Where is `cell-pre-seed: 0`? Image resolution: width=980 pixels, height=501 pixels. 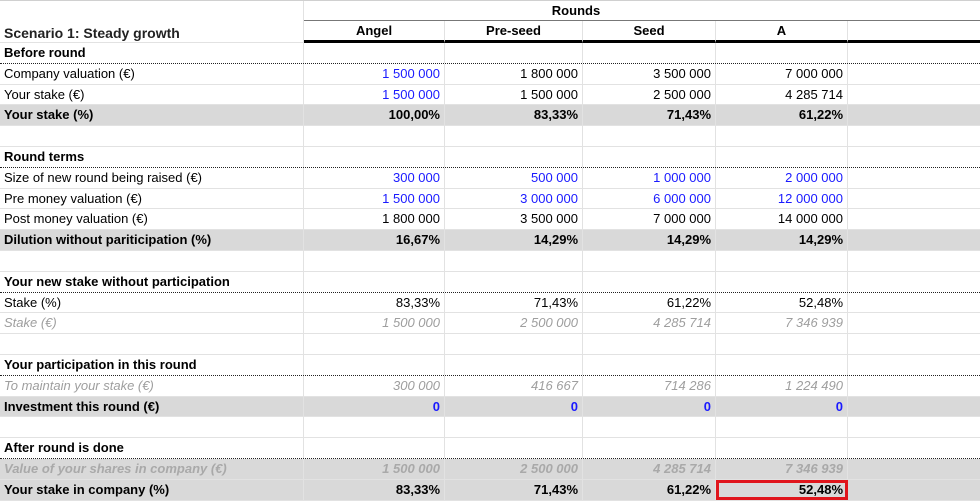
cell-pre-seed: 0 is located at coordinates (514, 406).